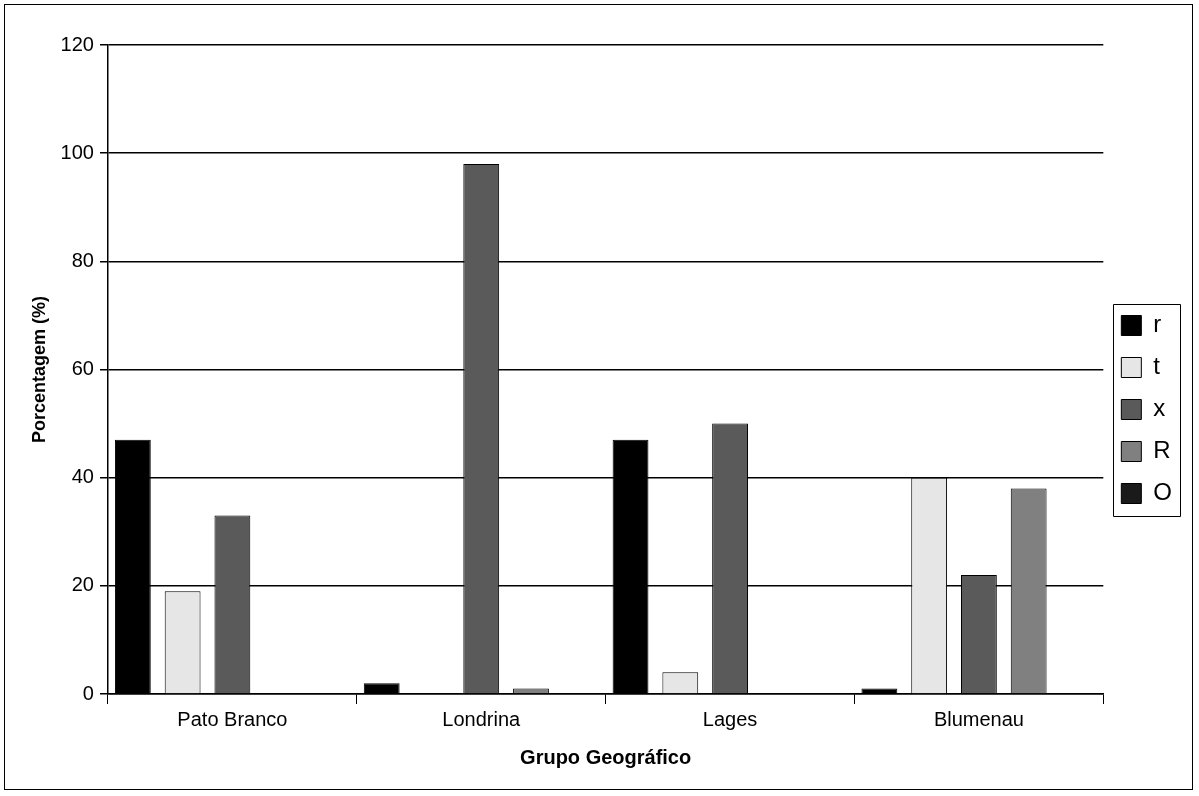 Image resolution: width=1199 pixels, height=796 pixels. I want to click on y-tick-label: 80, so click(82, 259).